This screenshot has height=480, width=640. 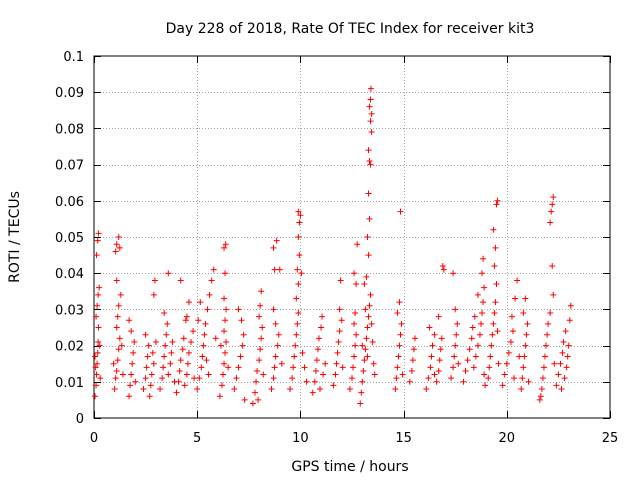 What do you see at coordinates (349, 467) in the screenshot?
I see `x-axis-label: GPS time / hours` at bounding box center [349, 467].